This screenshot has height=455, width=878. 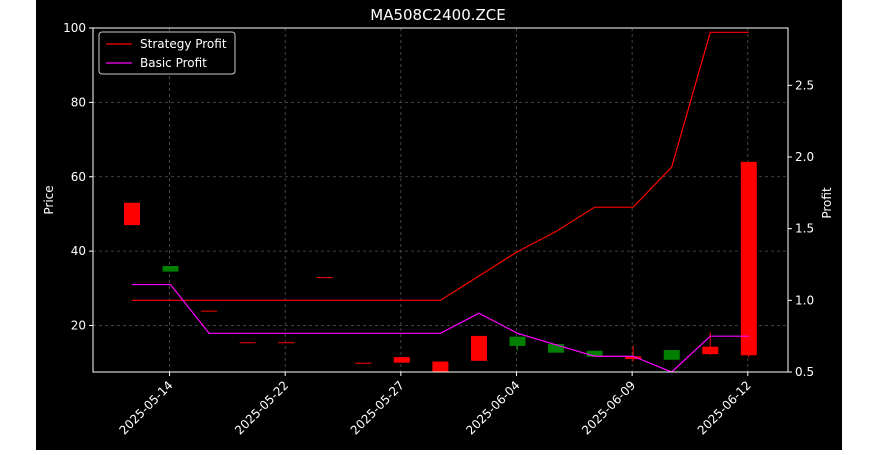 What do you see at coordinates (173, 63) in the screenshot?
I see `legend-label-basic: Basic Profit` at bounding box center [173, 63].